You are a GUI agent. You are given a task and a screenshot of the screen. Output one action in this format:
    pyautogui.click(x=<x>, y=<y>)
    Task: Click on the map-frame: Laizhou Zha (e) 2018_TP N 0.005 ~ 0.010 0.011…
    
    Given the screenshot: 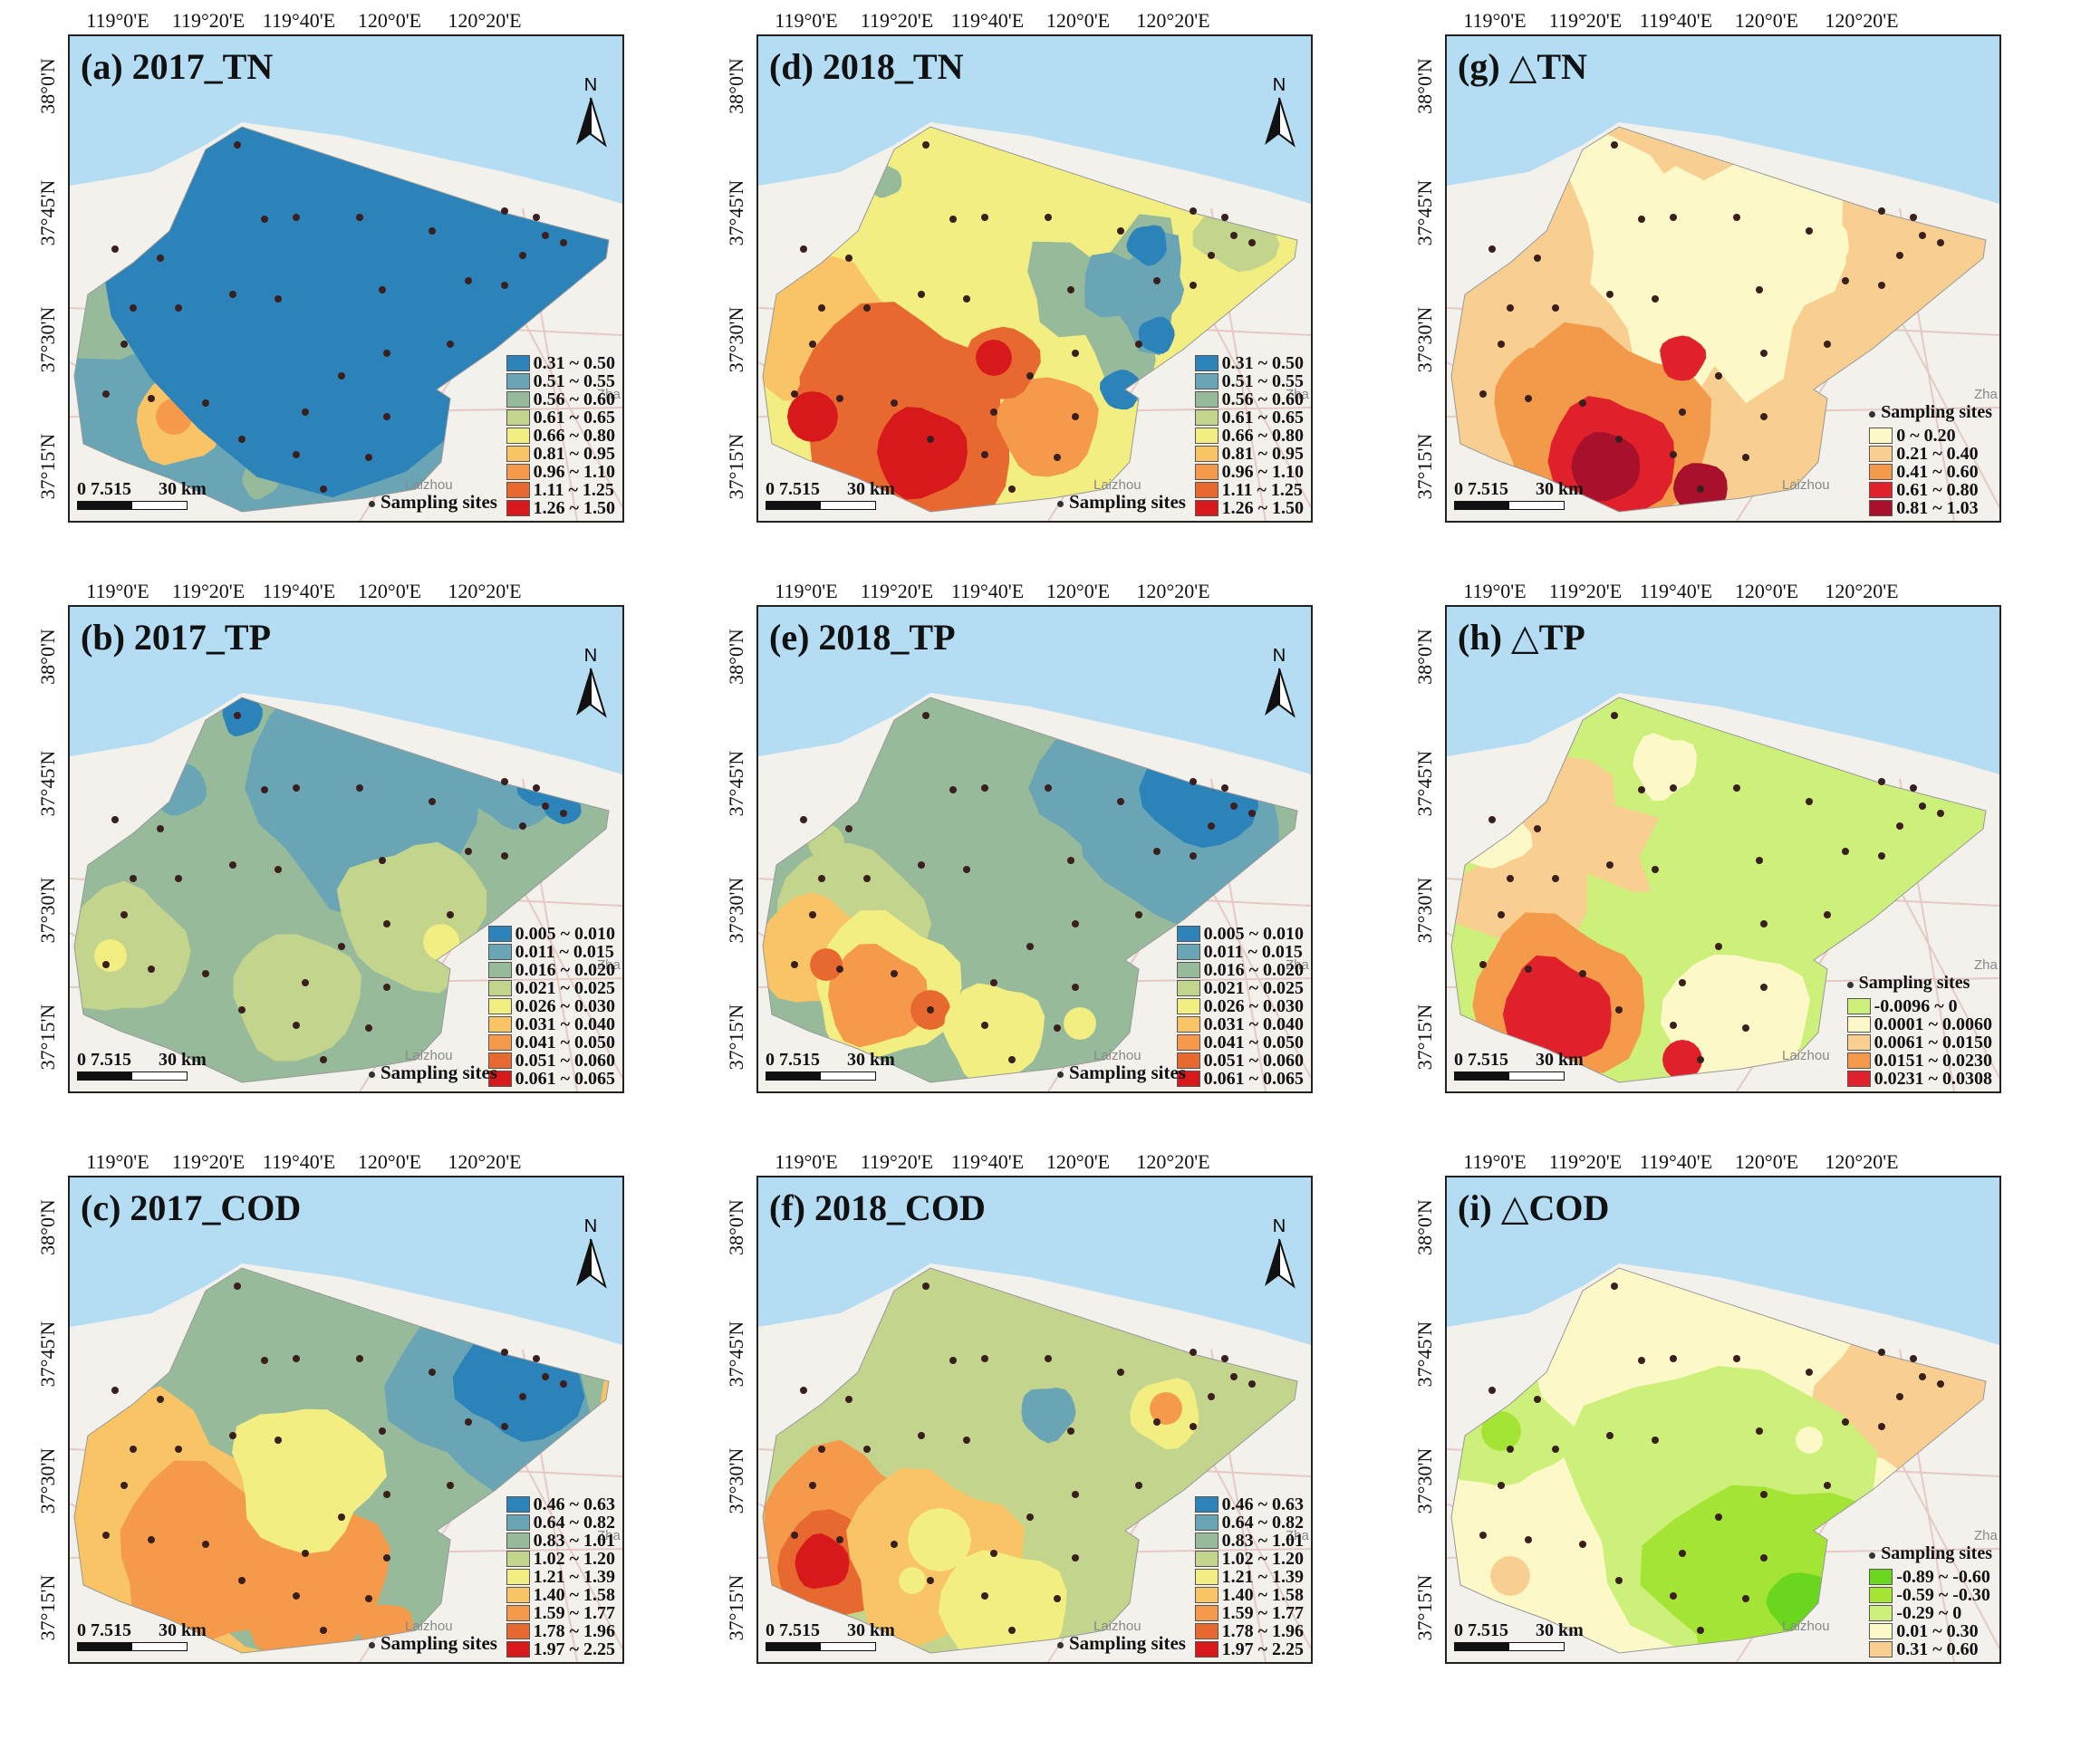 What is the action you would take?
    pyautogui.click(x=1034, y=849)
    